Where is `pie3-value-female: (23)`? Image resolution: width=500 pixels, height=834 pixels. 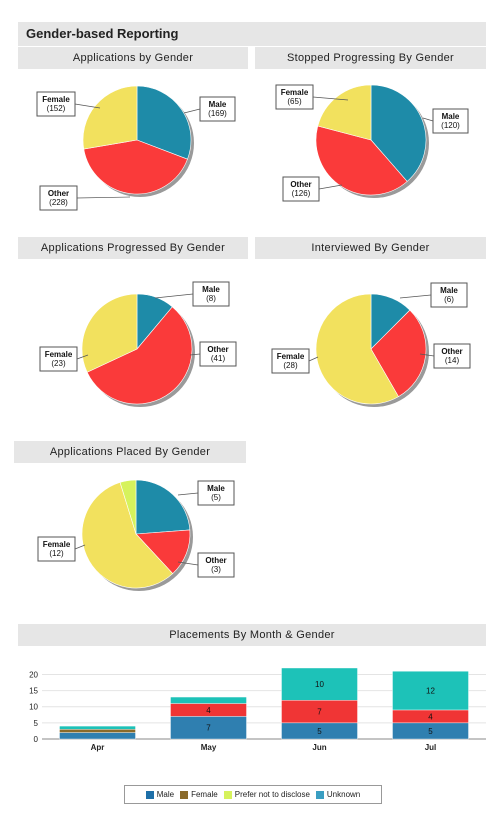 pie3-value-female: (23) is located at coordinates (58, 363).